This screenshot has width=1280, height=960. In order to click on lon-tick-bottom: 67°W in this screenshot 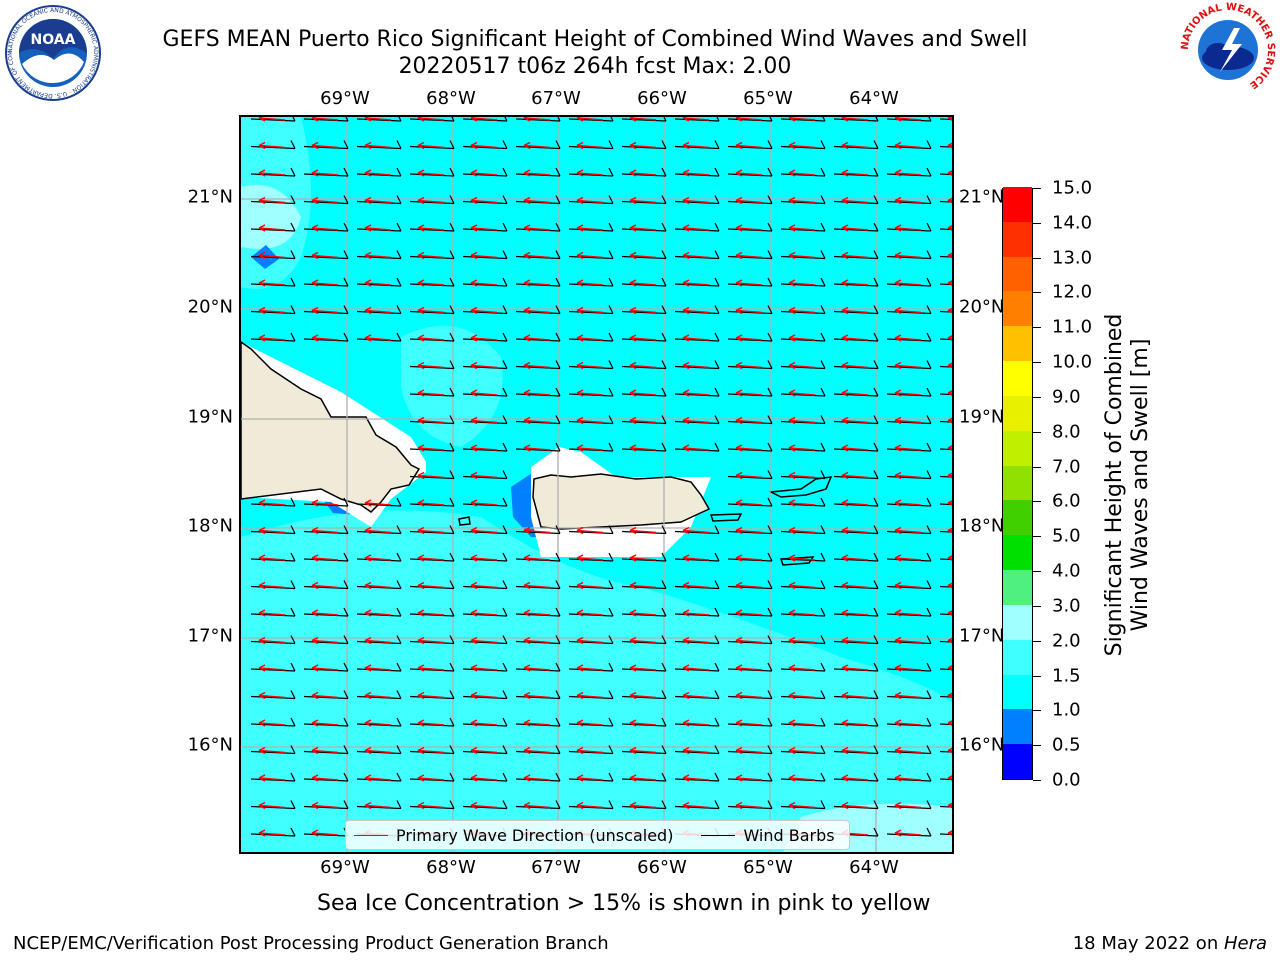, I will do `click(556, 867)`.